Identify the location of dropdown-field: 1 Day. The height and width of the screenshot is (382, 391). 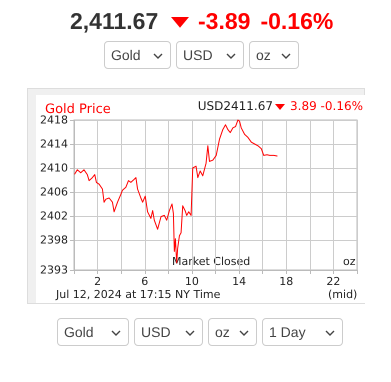
(302, 332).